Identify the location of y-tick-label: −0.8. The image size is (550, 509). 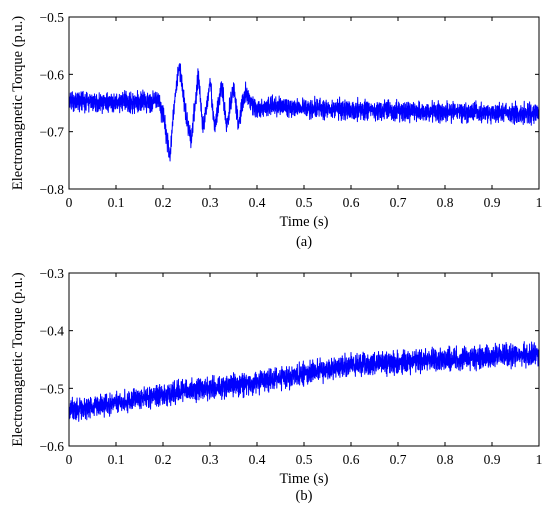
(52, 189).